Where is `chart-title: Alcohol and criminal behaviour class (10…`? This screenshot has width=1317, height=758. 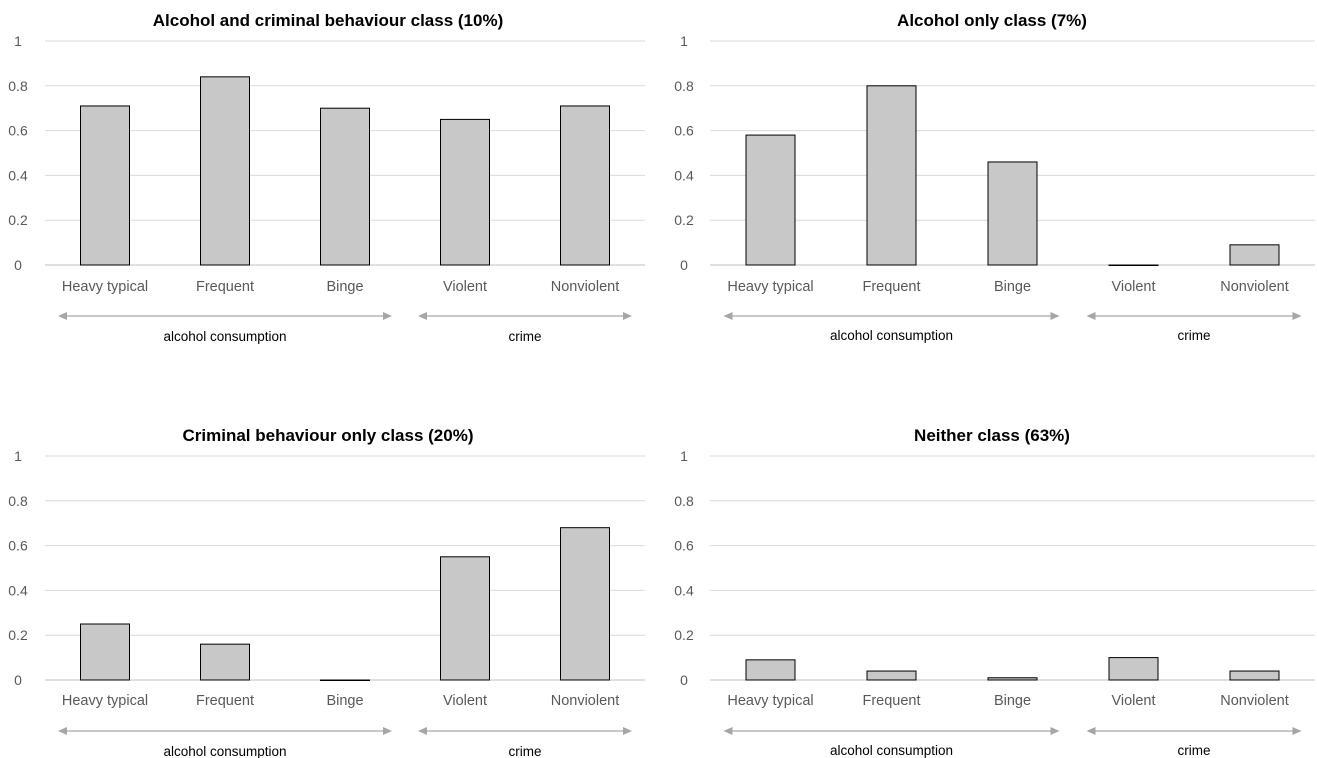
chart-title: Alcohol and criminal behaviour class (10… is located at coordinates (328, 20).